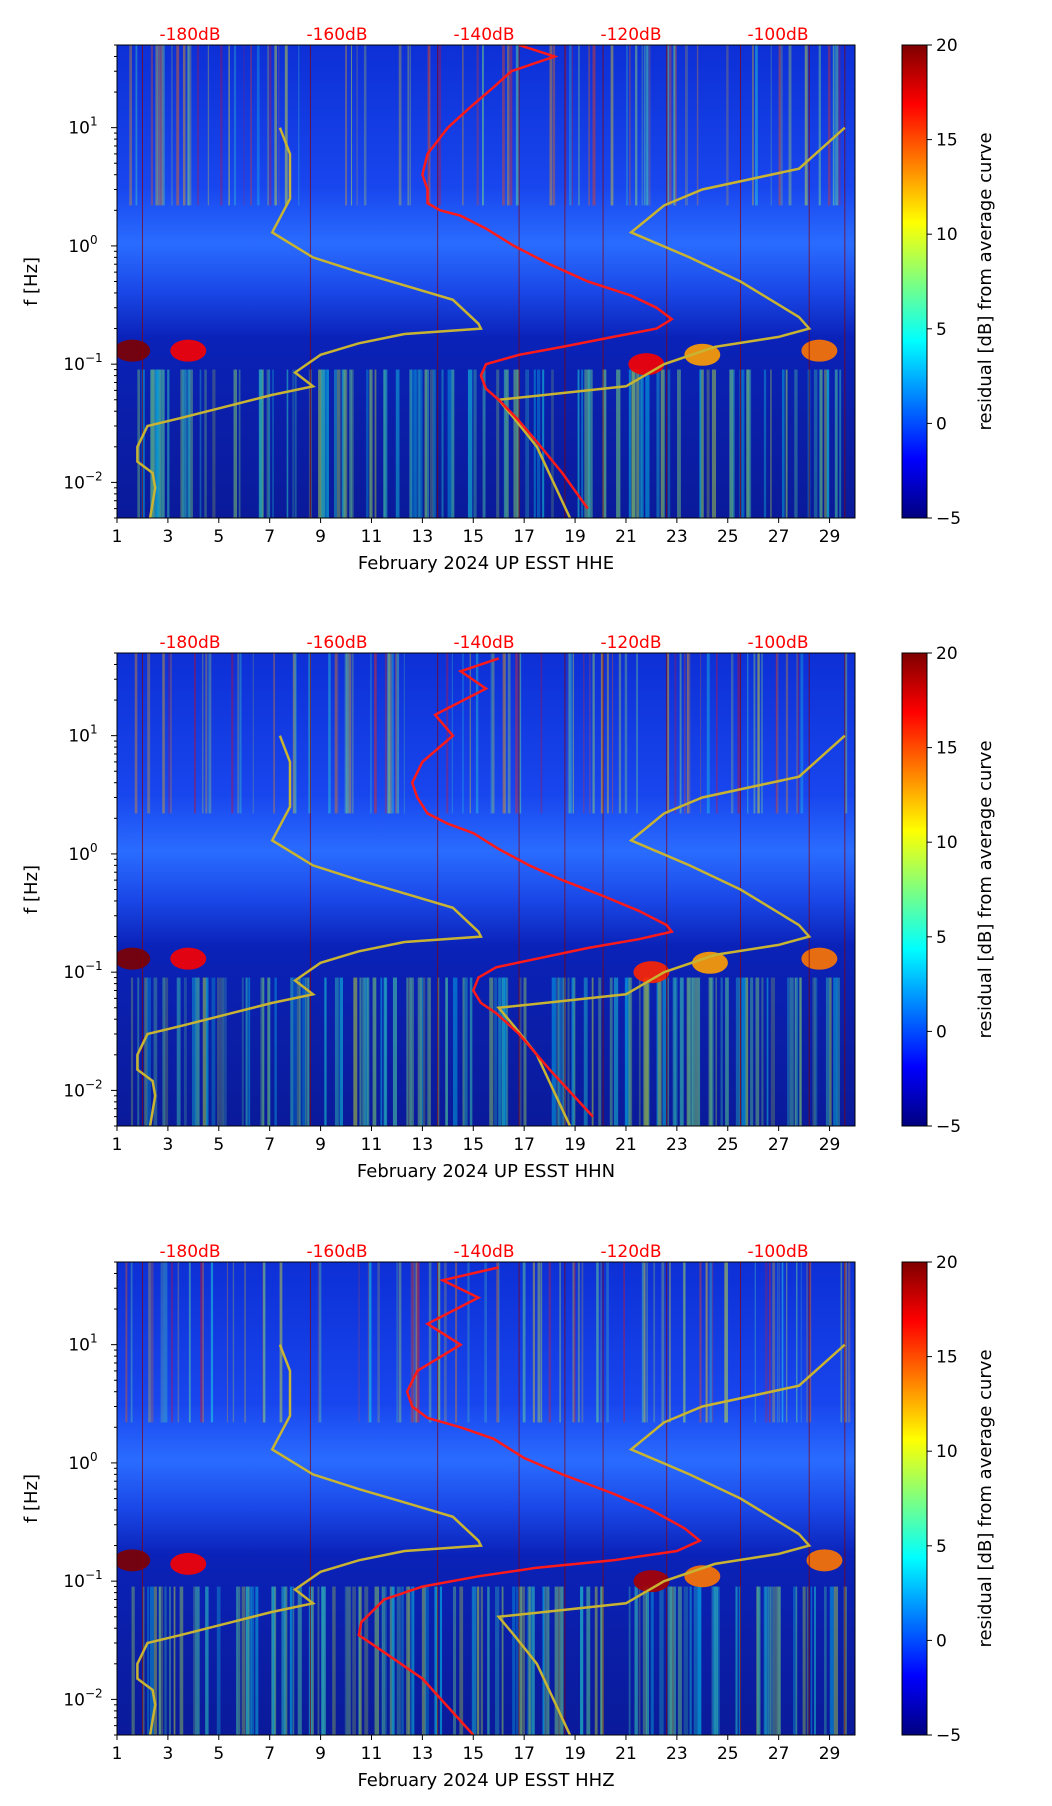  I want to click on x-tick-label: 9, so click(320, 537).